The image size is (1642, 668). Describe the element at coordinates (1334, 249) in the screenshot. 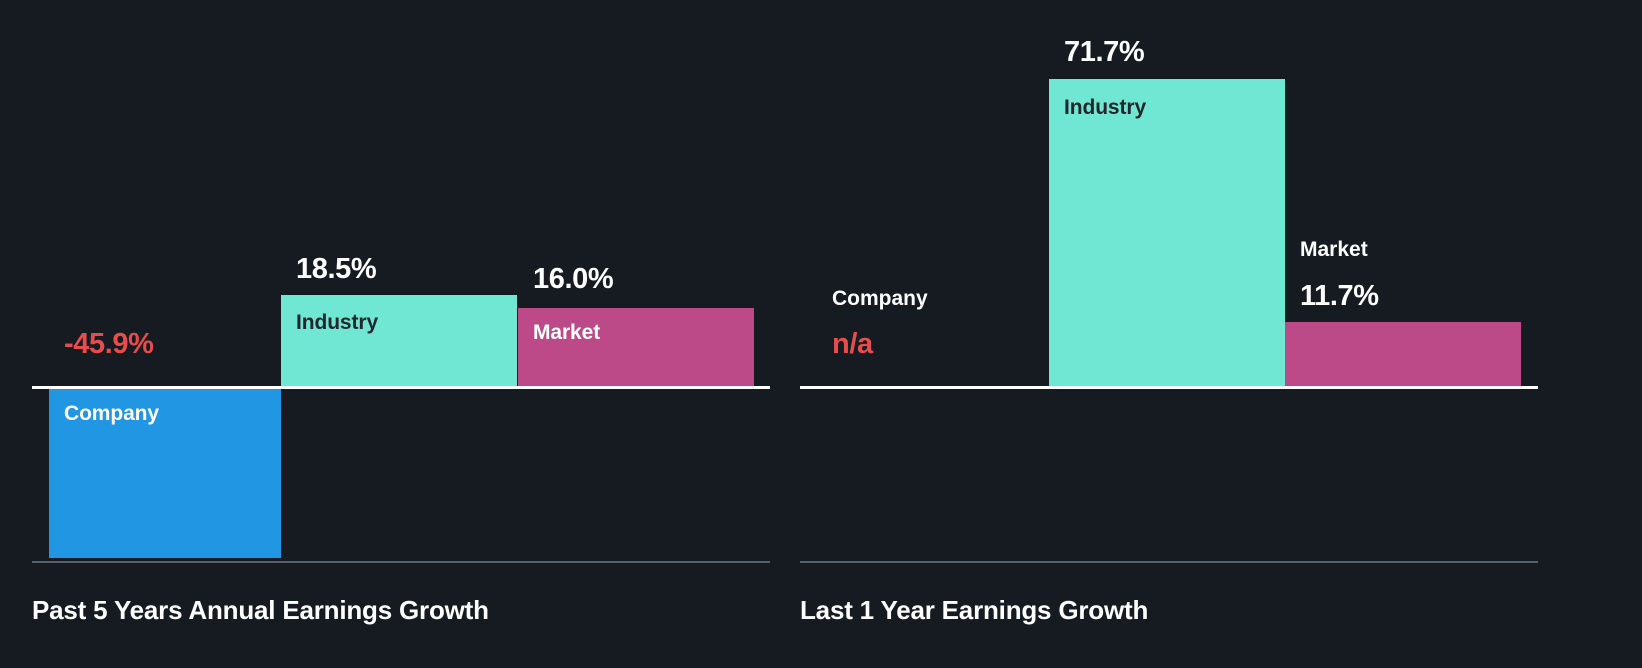

I see `bar-label-market-right: Market` at that location.